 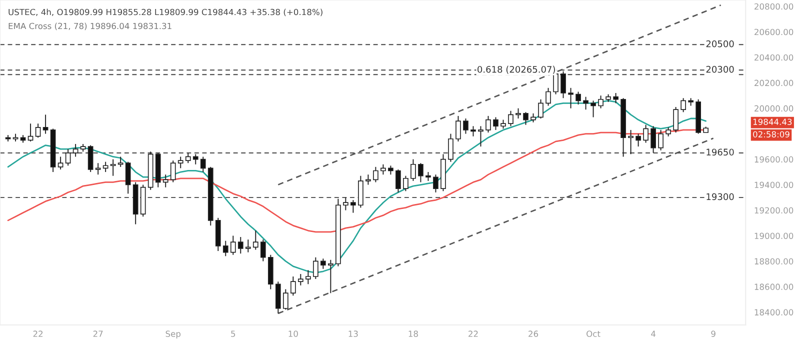 I want to click on ref-line-label: 20300, so click(x=720, y=69).